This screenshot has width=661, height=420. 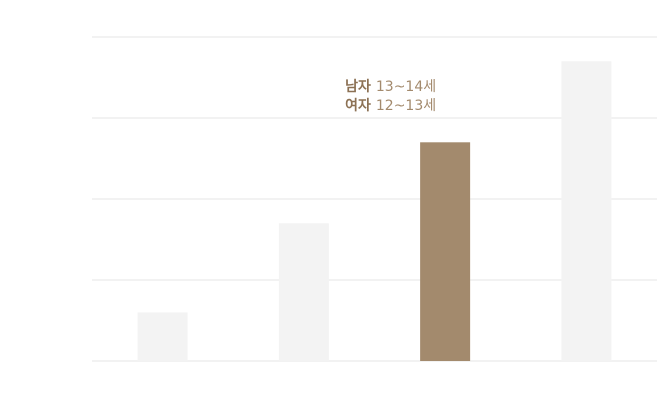 I want to click on annotation-text: 13~14세, so click(x=406, y=87).